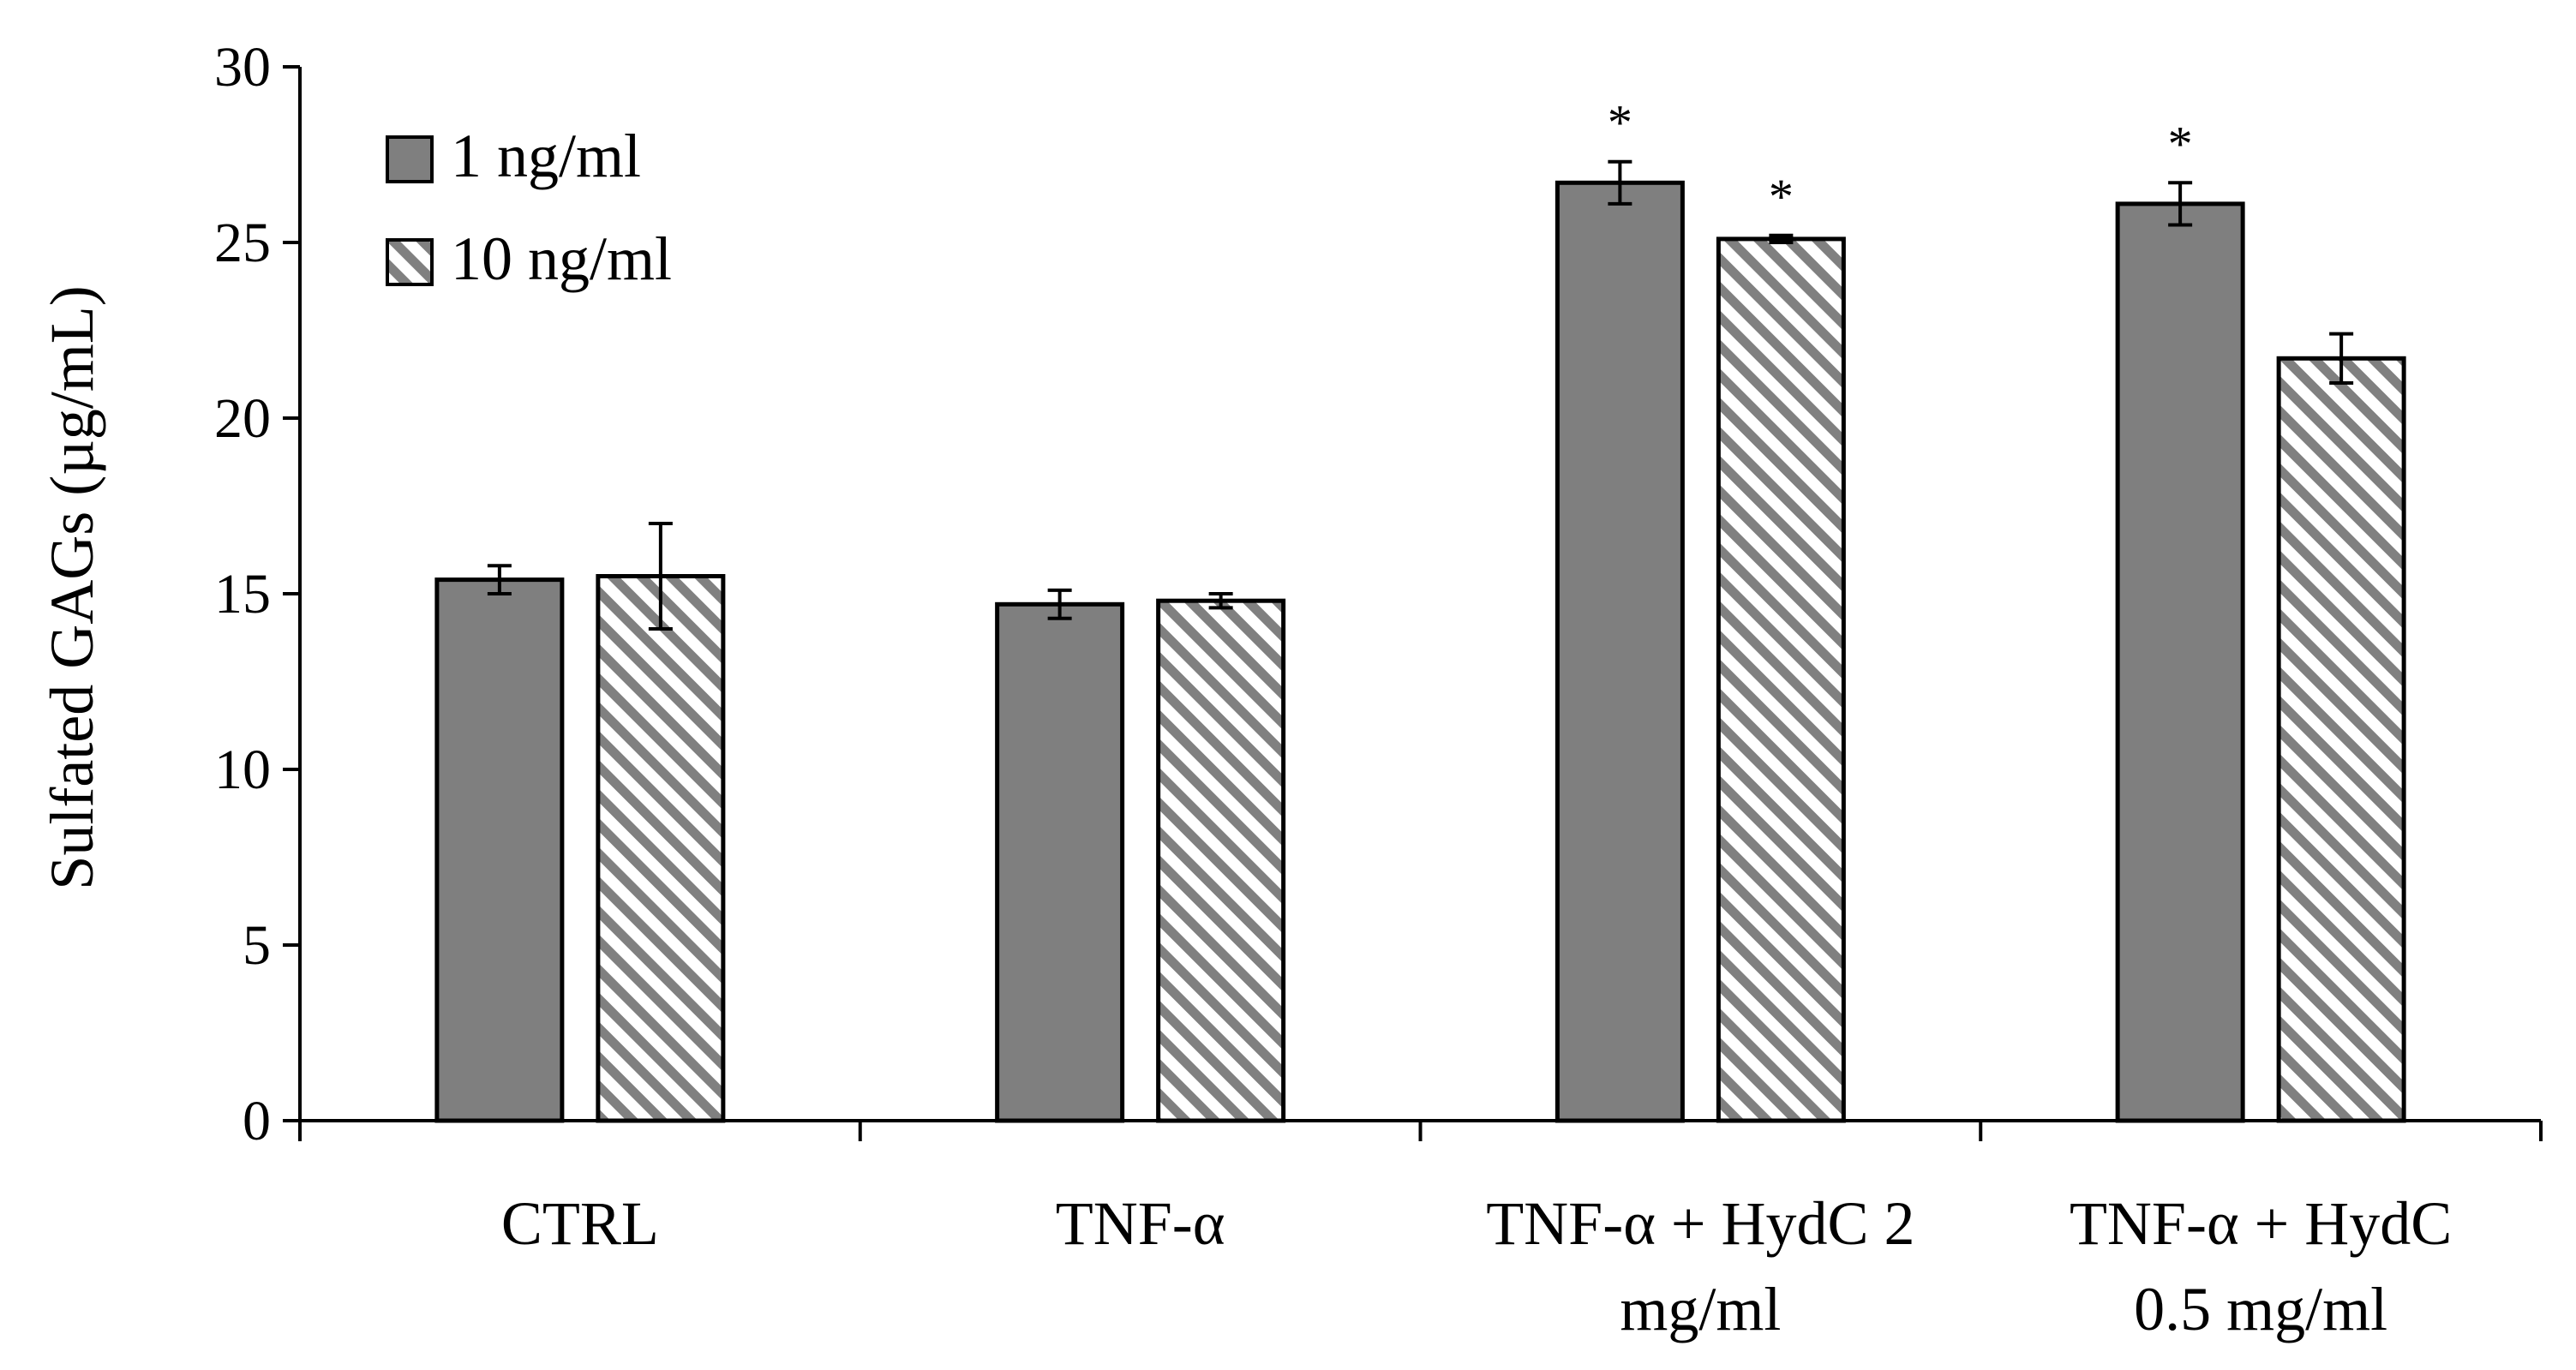 The height and width of the screenshot is (1370, 2576). Describe the element at coordinates (1700, 1223) in the screenshot. I see `x-category-label: TNF-α + HydC 2` at that location.